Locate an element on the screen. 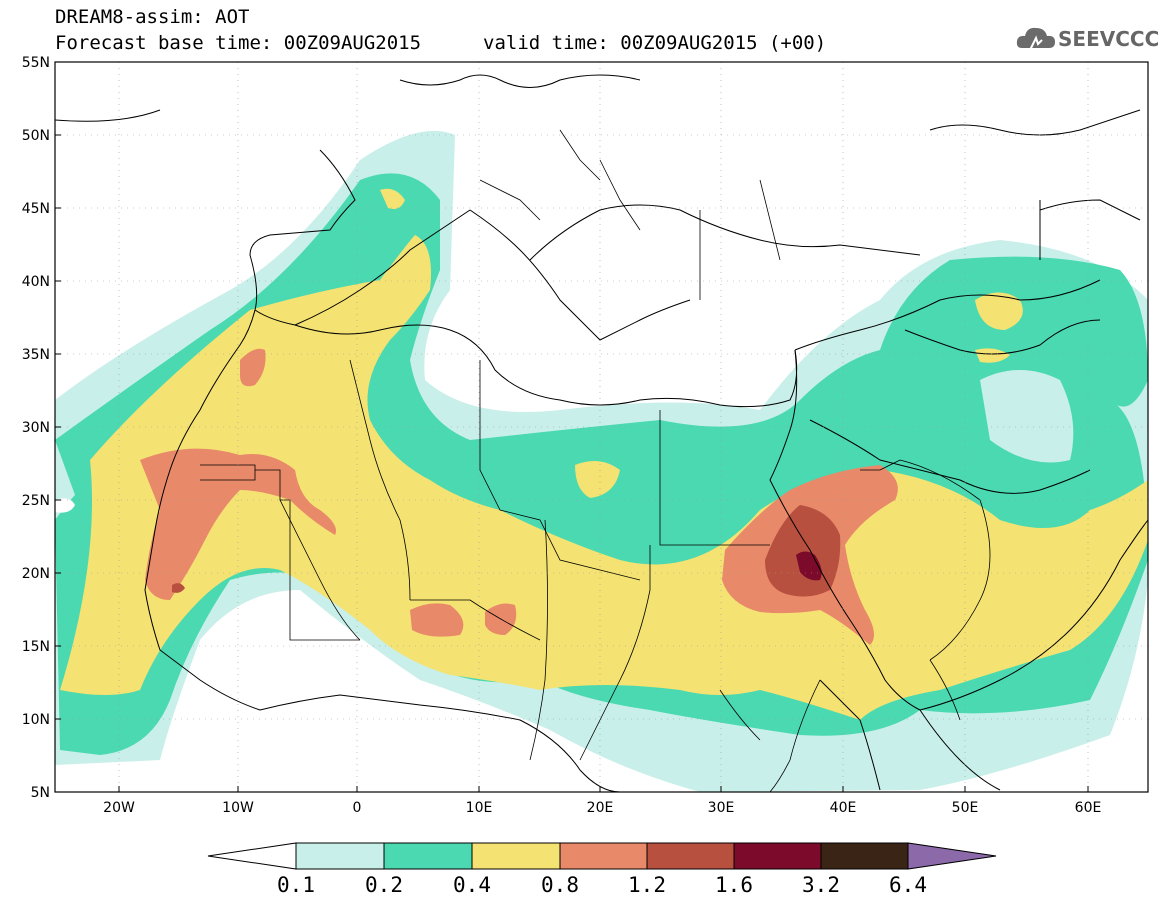 The image size is (1165, 905). lat-label: 35N is located at coordinates (36, 355).